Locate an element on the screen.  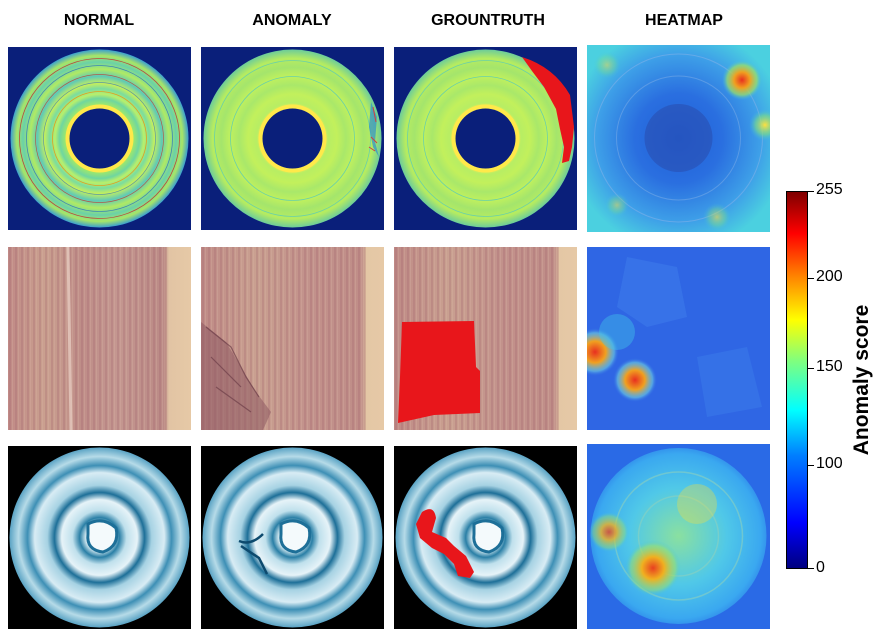
disc-heatmap-image is located at coordinates (678, 138).